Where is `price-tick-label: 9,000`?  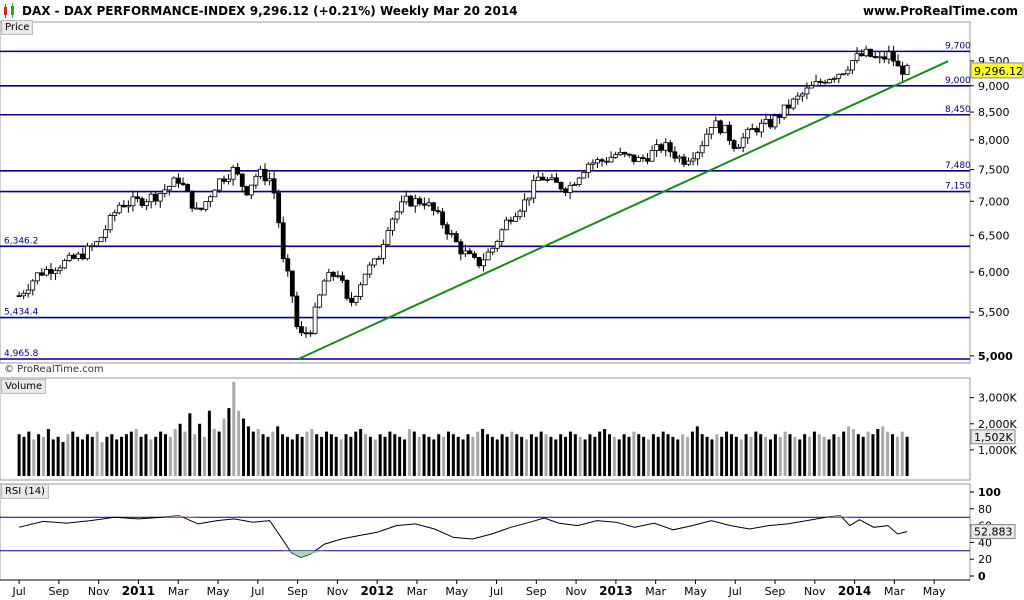
price-tick-label: 9,000 is located at coordinates (994, 86).